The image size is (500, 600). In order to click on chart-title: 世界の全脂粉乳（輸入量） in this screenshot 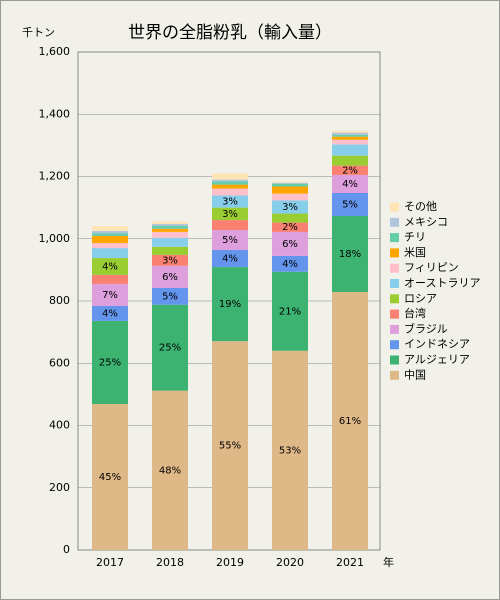, I will do `click(230, 33)`.